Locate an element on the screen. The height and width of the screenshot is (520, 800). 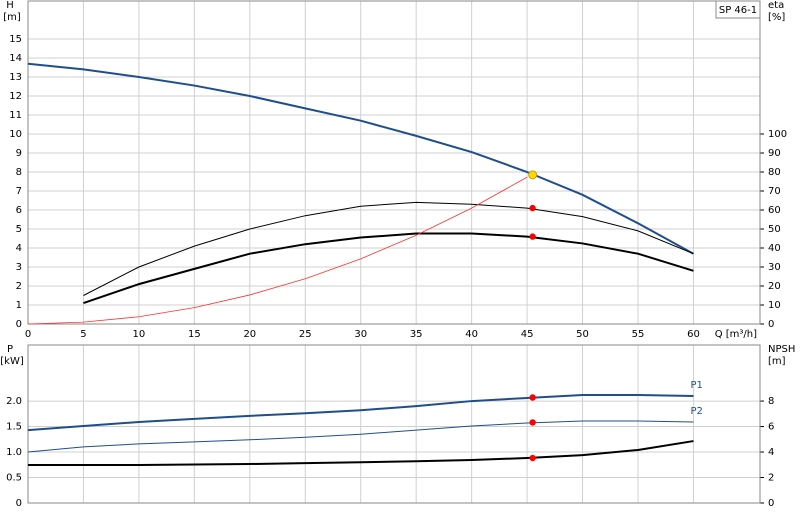
curve-label: P2 is located at coordinates (696, 411).